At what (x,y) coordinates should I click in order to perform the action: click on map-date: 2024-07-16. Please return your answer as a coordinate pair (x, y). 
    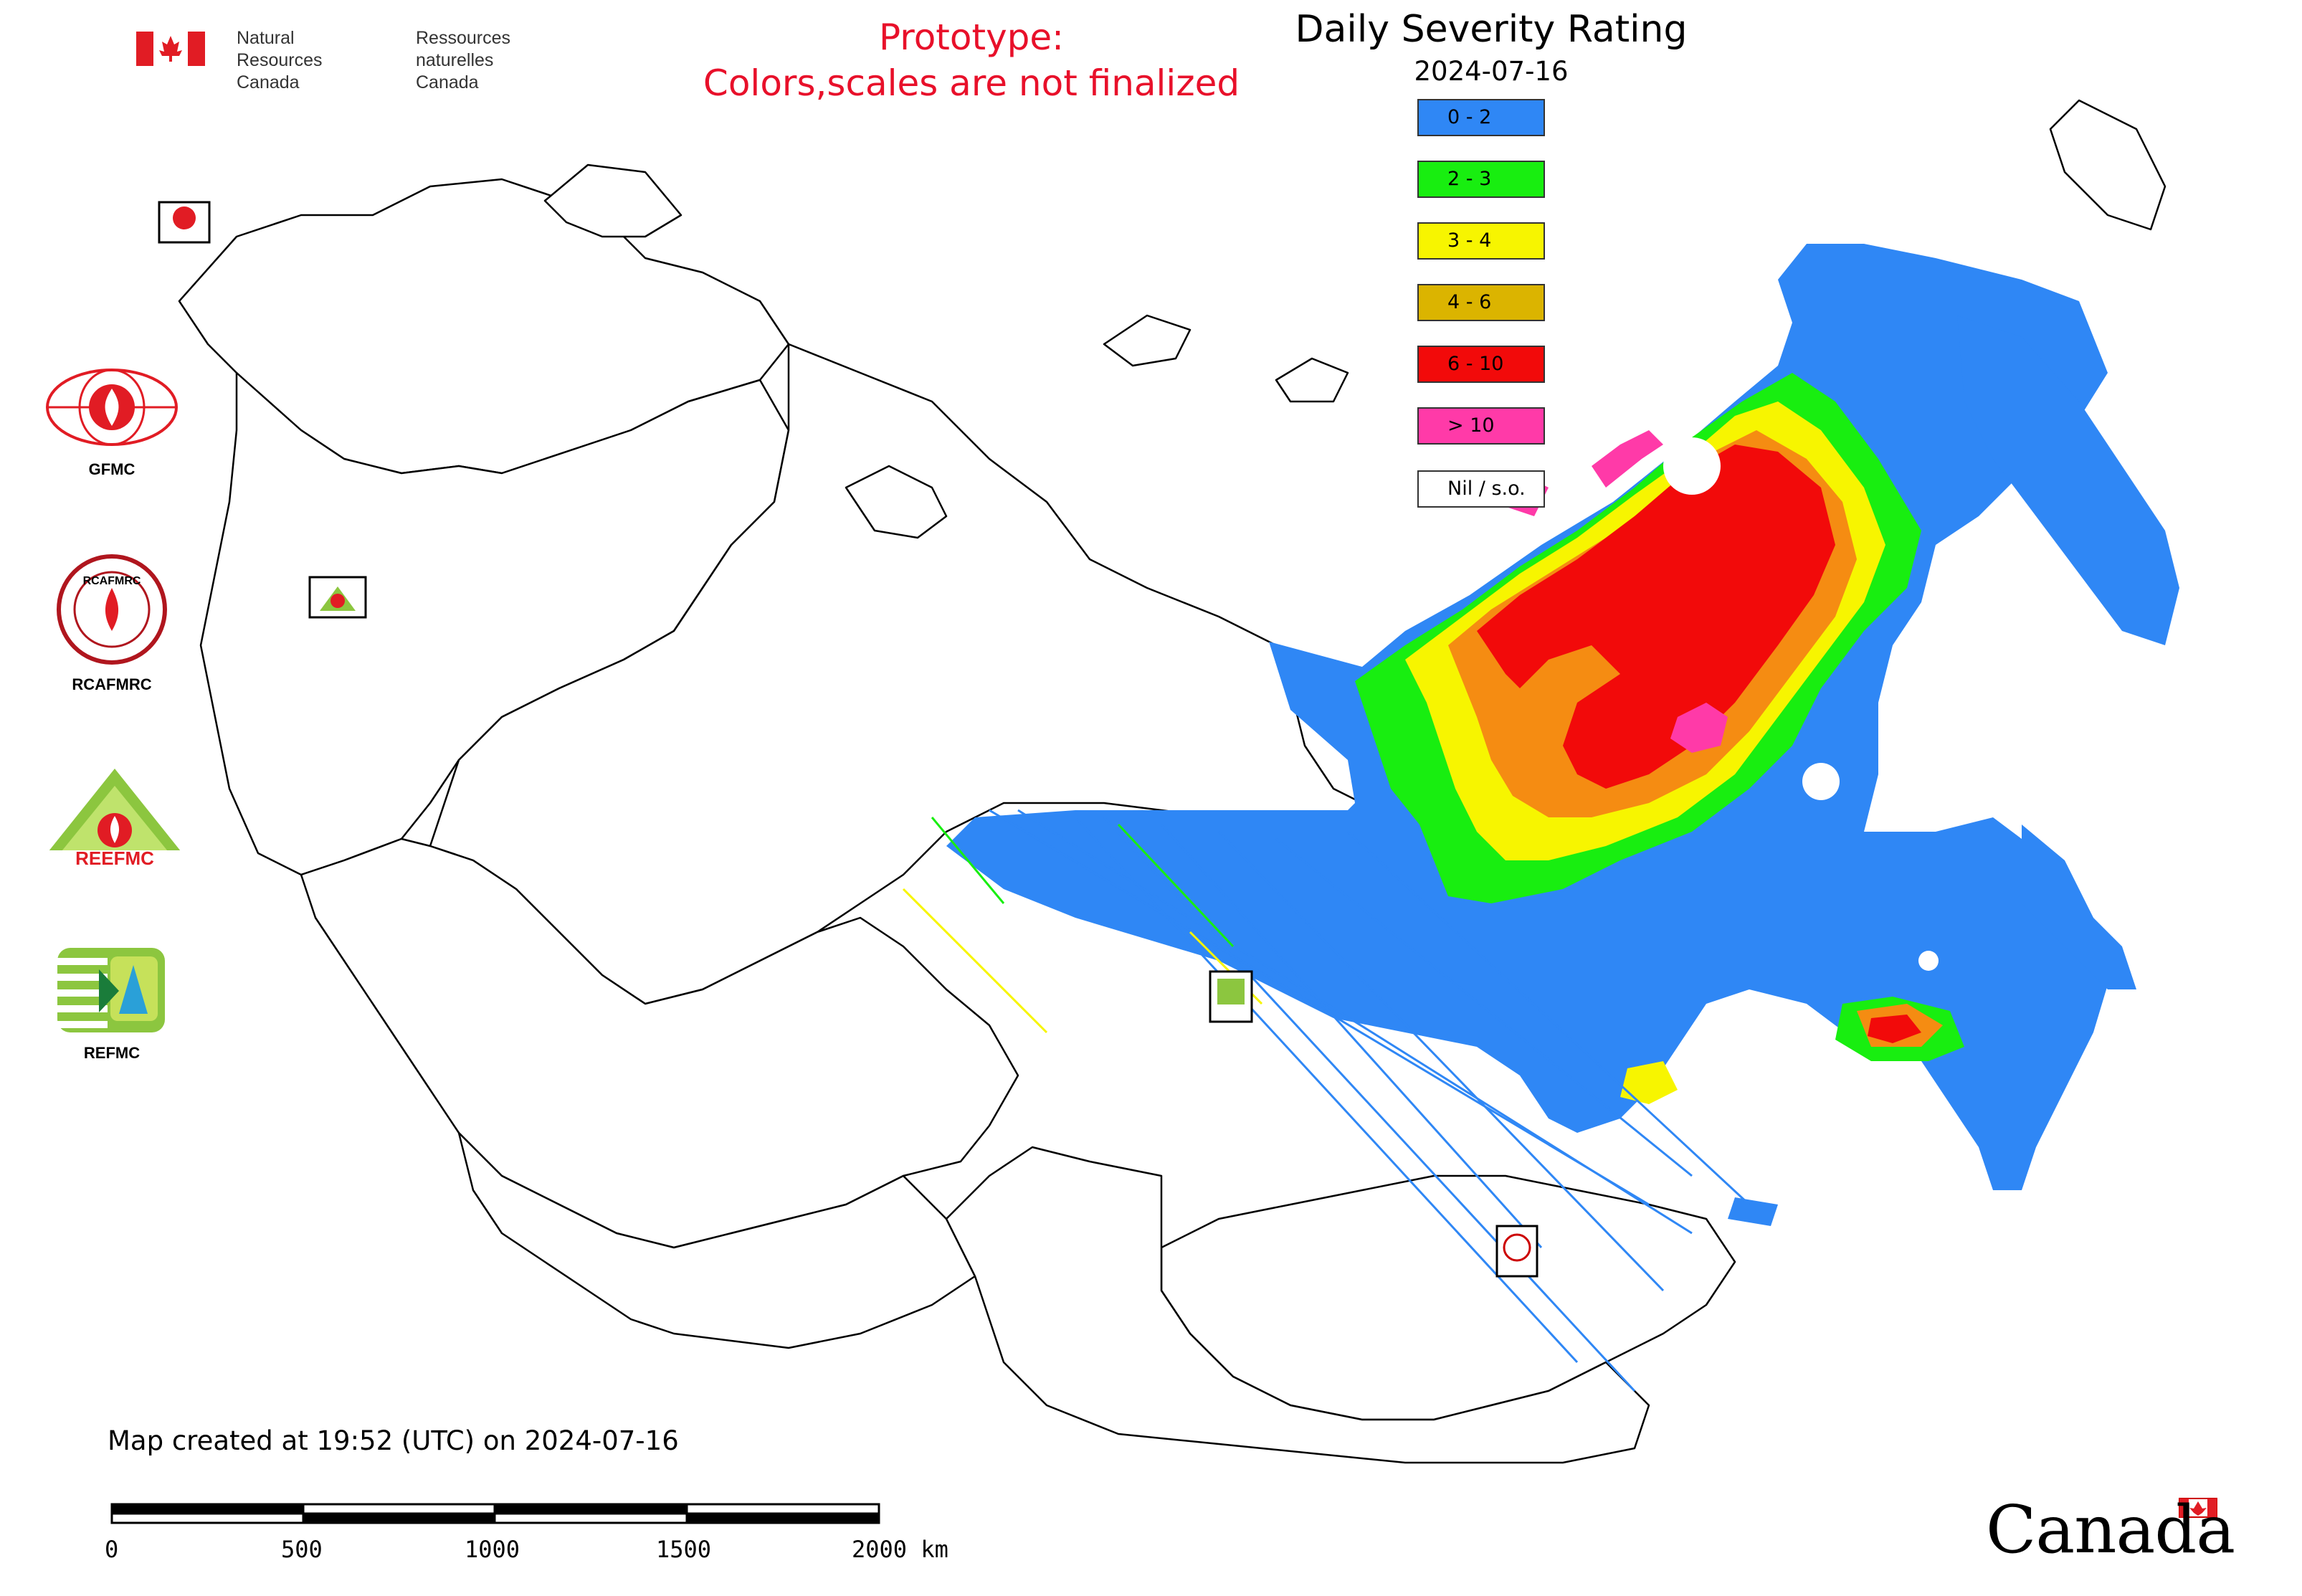
    Looking at the image, I should click on (1491, 71).